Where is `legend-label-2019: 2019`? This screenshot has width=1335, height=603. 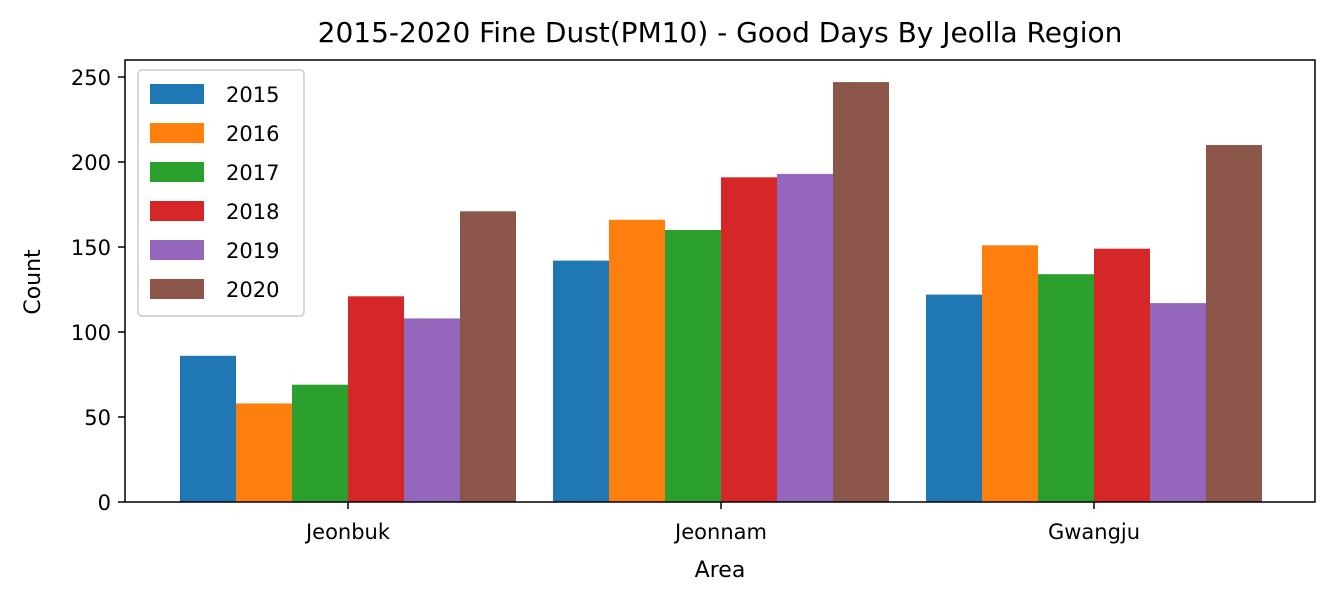
legend-label-2019: 2019 is located at coordinates (252, 251).